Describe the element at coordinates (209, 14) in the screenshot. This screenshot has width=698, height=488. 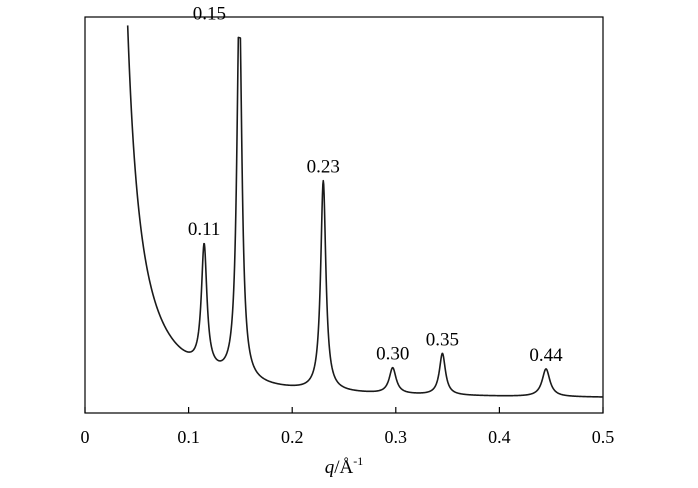
I see `peak-label-1: 0.15` at that location.